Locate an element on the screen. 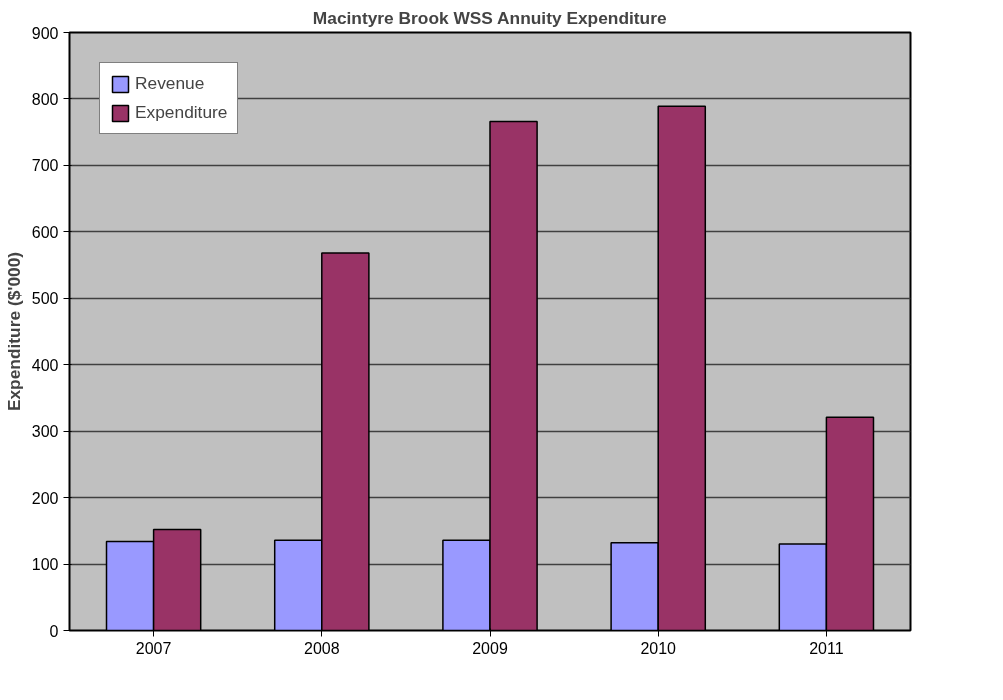  x-tick-label: 2009 is located at coordinates (490, 648).